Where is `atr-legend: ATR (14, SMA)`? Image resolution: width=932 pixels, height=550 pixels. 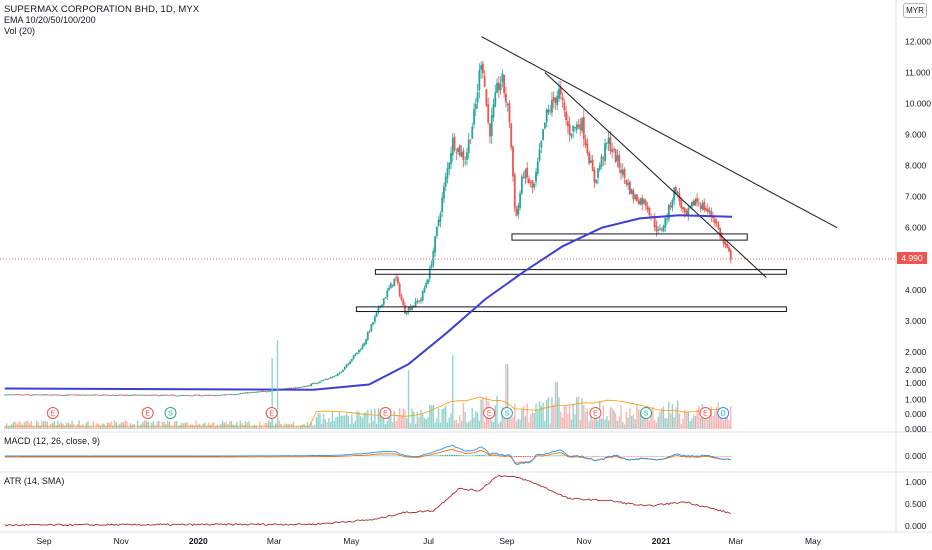
atr-legend: ATR (14, SMA) is located at coordinates (34, 481).